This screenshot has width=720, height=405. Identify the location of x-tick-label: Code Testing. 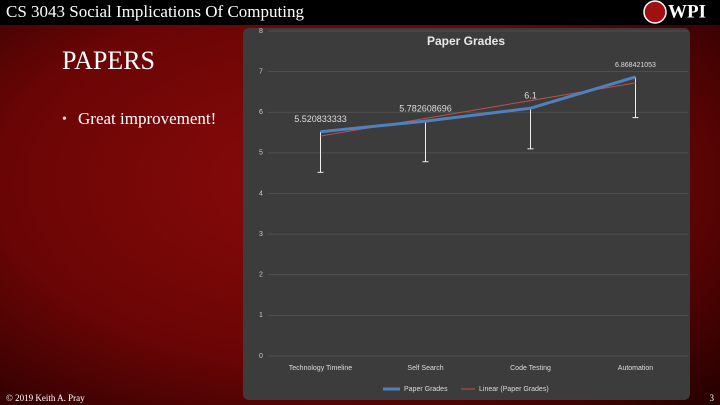
(530, 368).